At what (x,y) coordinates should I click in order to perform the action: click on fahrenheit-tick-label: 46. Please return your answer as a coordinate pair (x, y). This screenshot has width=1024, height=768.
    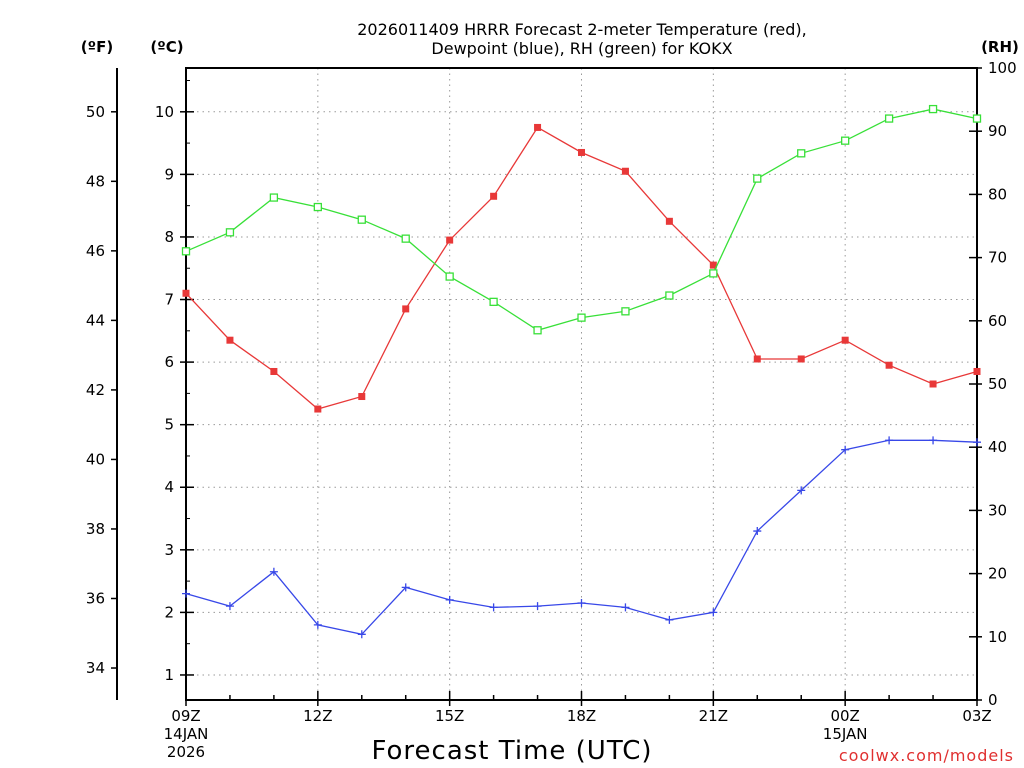
    Looking at the image, I should click on (95, 251).